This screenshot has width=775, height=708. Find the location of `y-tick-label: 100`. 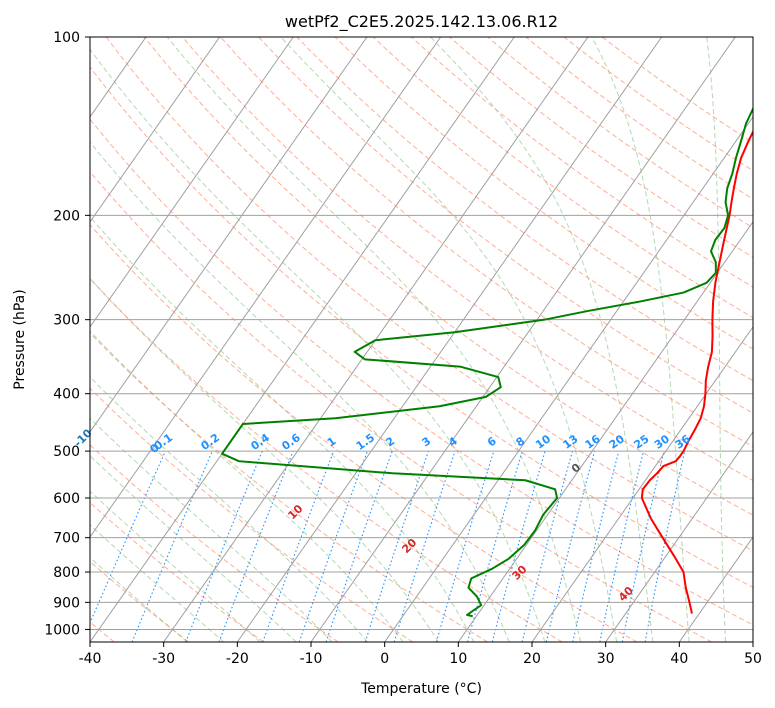

y-tick-label: 100 is located at coordinates (66, 38).